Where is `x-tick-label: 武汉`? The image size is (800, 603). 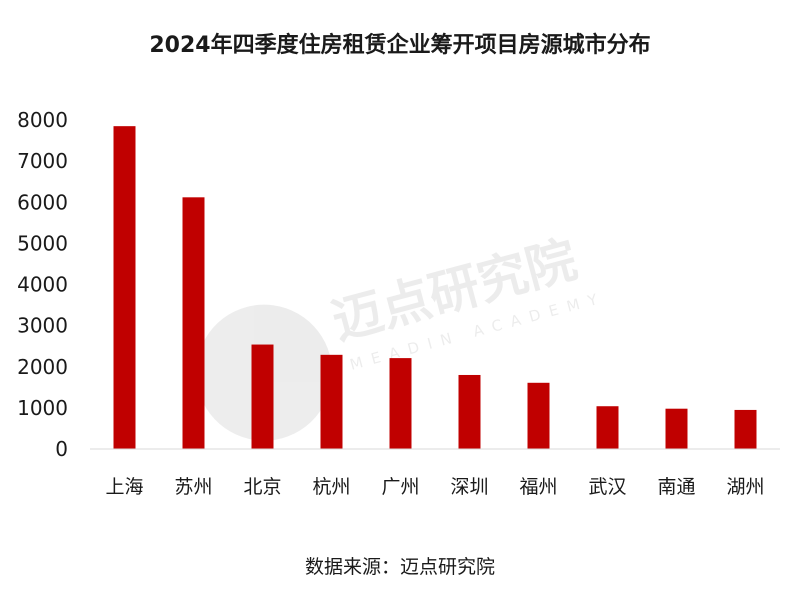 x-tick-label: 武汉 is located at coordinates (607, 487).